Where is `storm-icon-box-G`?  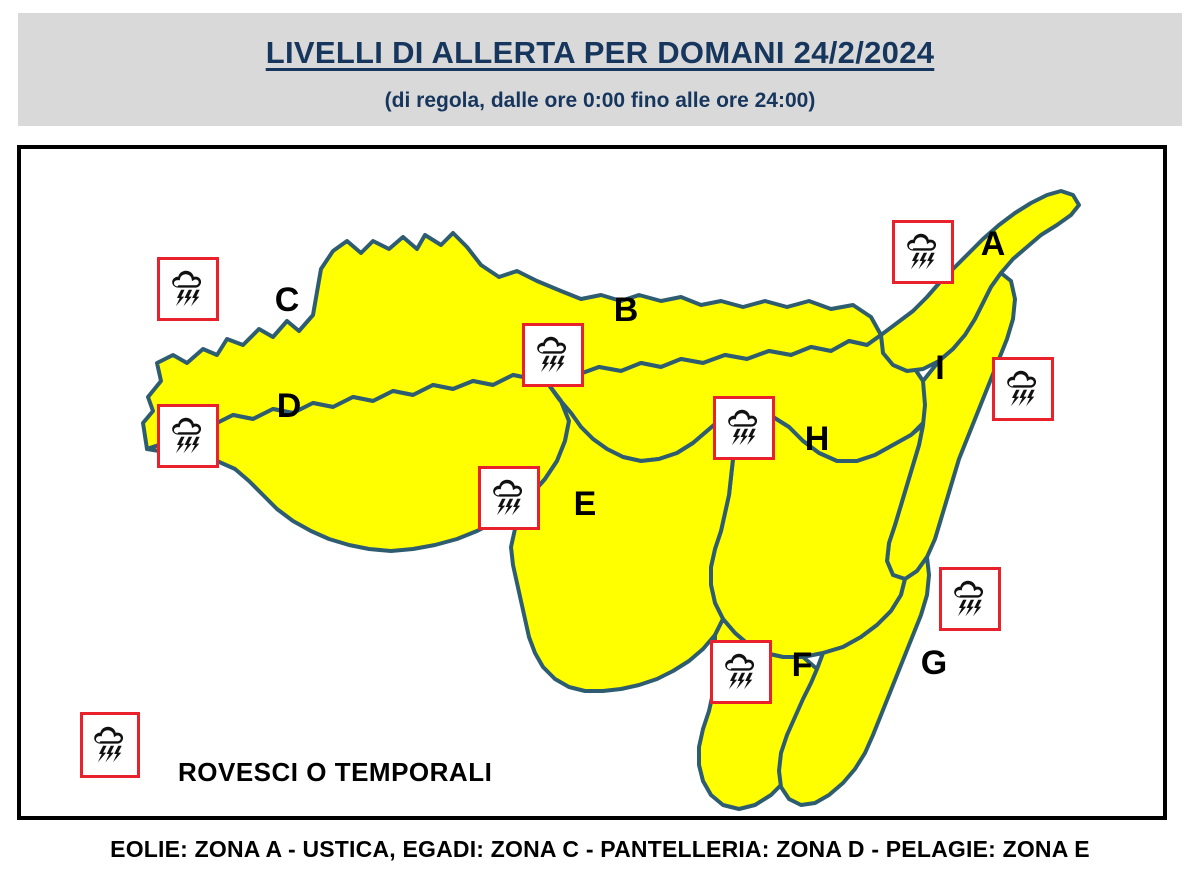 storm-icon-box-G is located at coordinates (970, 599).